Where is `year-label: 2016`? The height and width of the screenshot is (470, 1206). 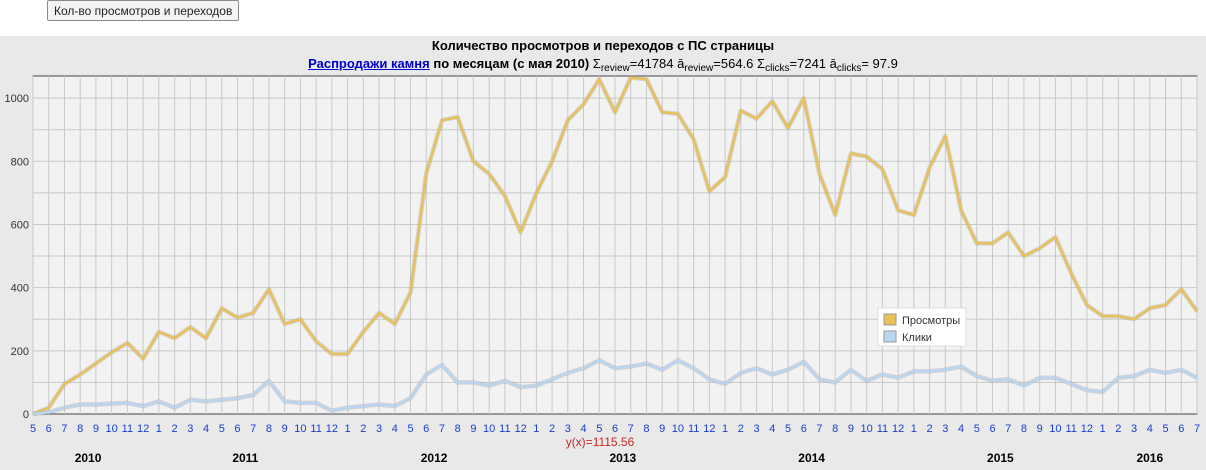 year-label: 2016 is located at coordinates (1149, 458).